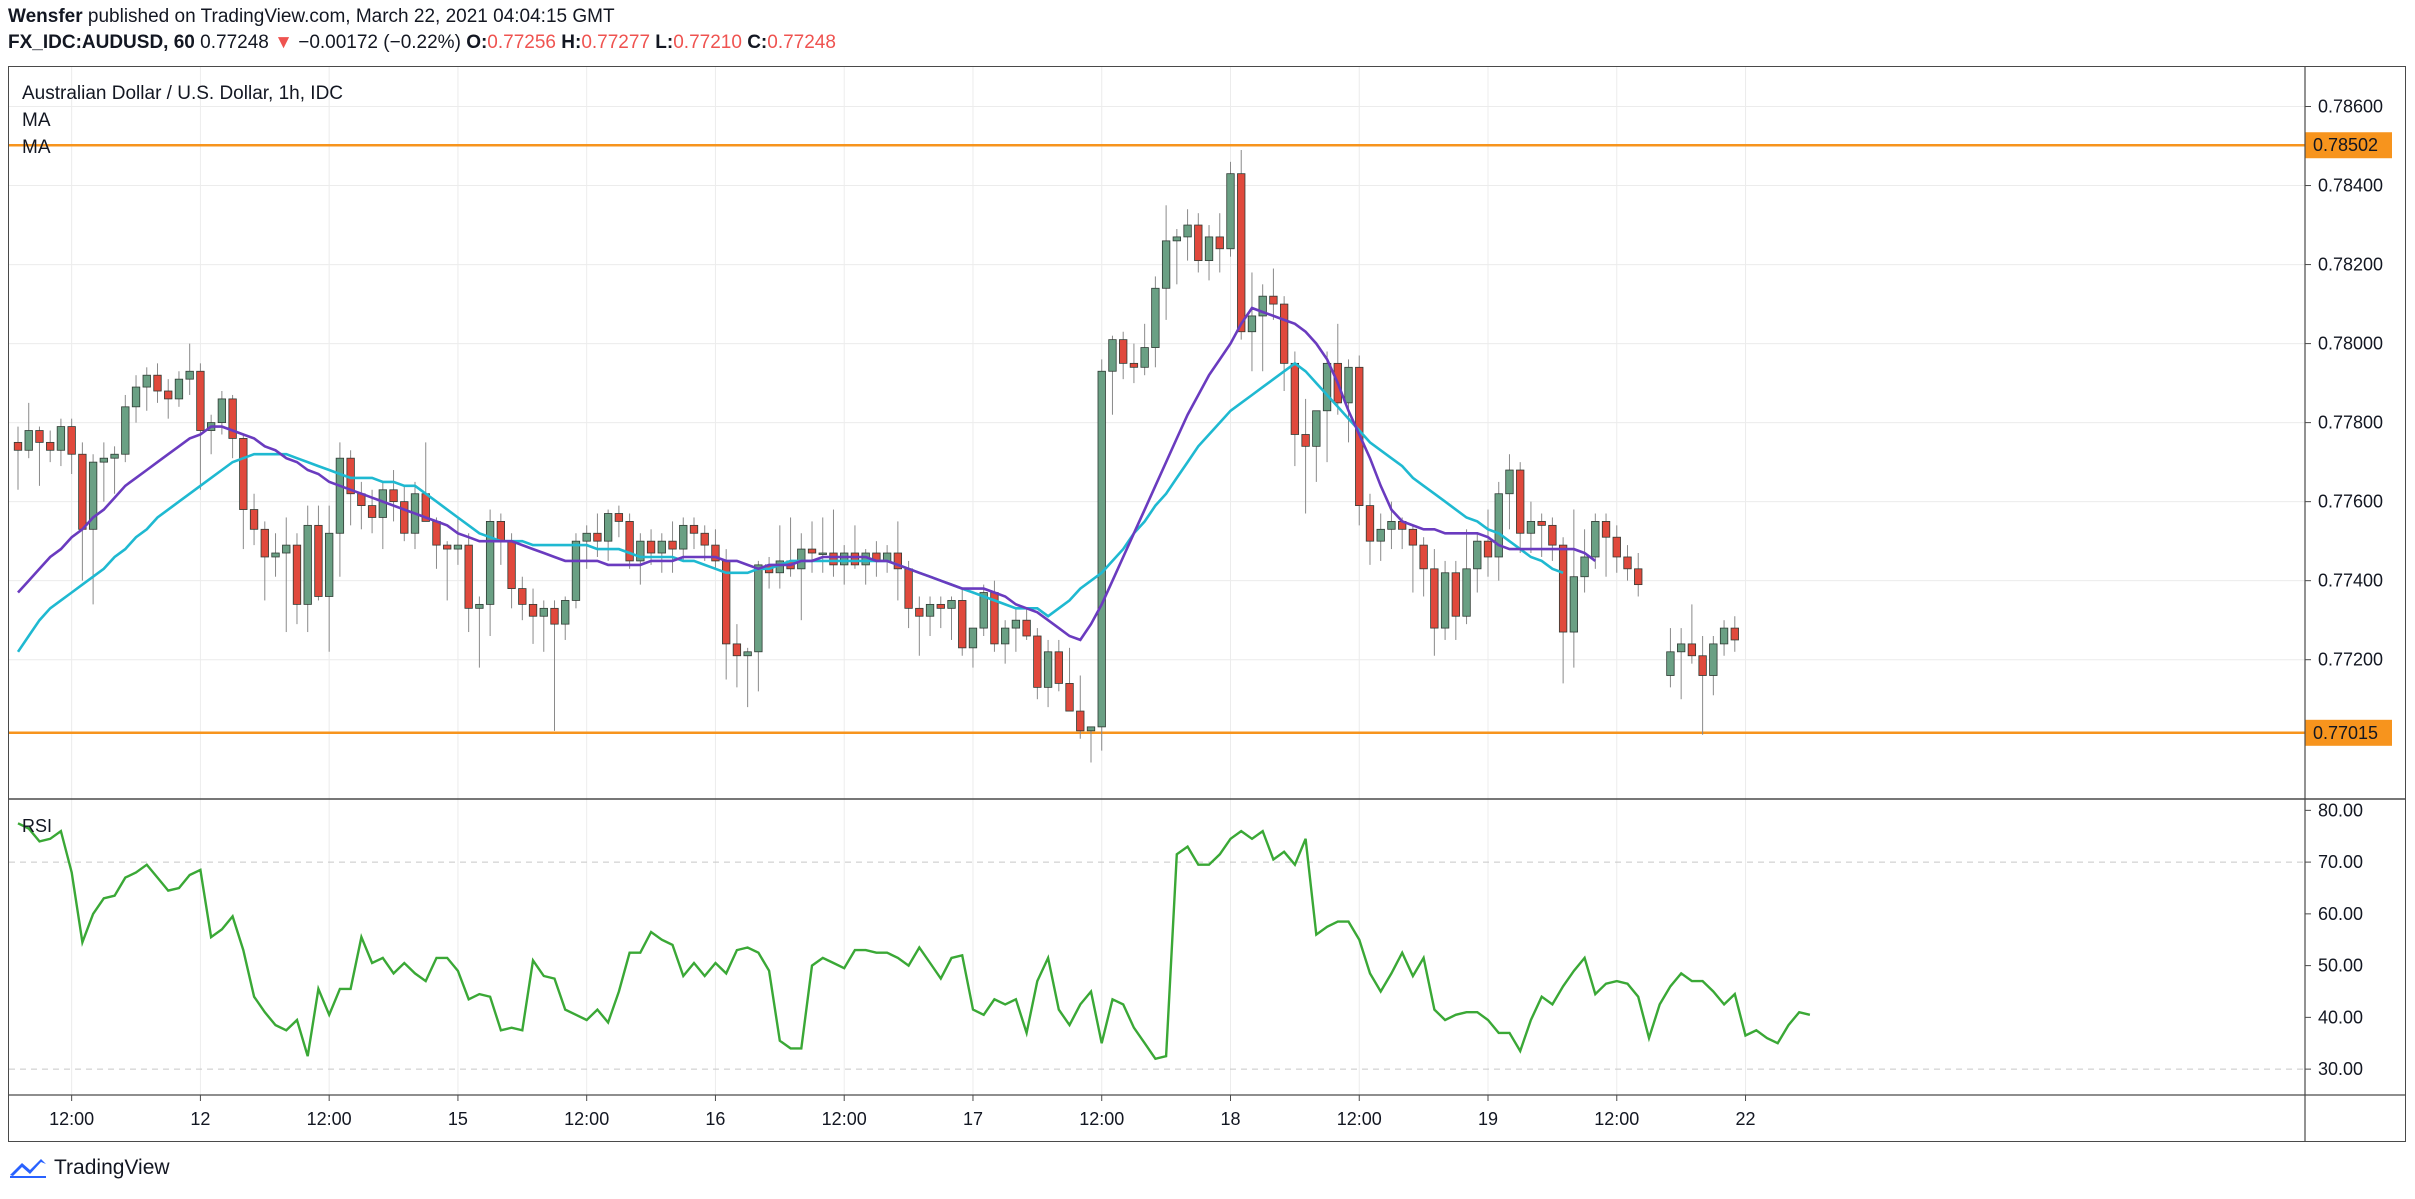 The image size is (2415, 1199). I want to click on time-tick-label: 16, so click(715, 1119).